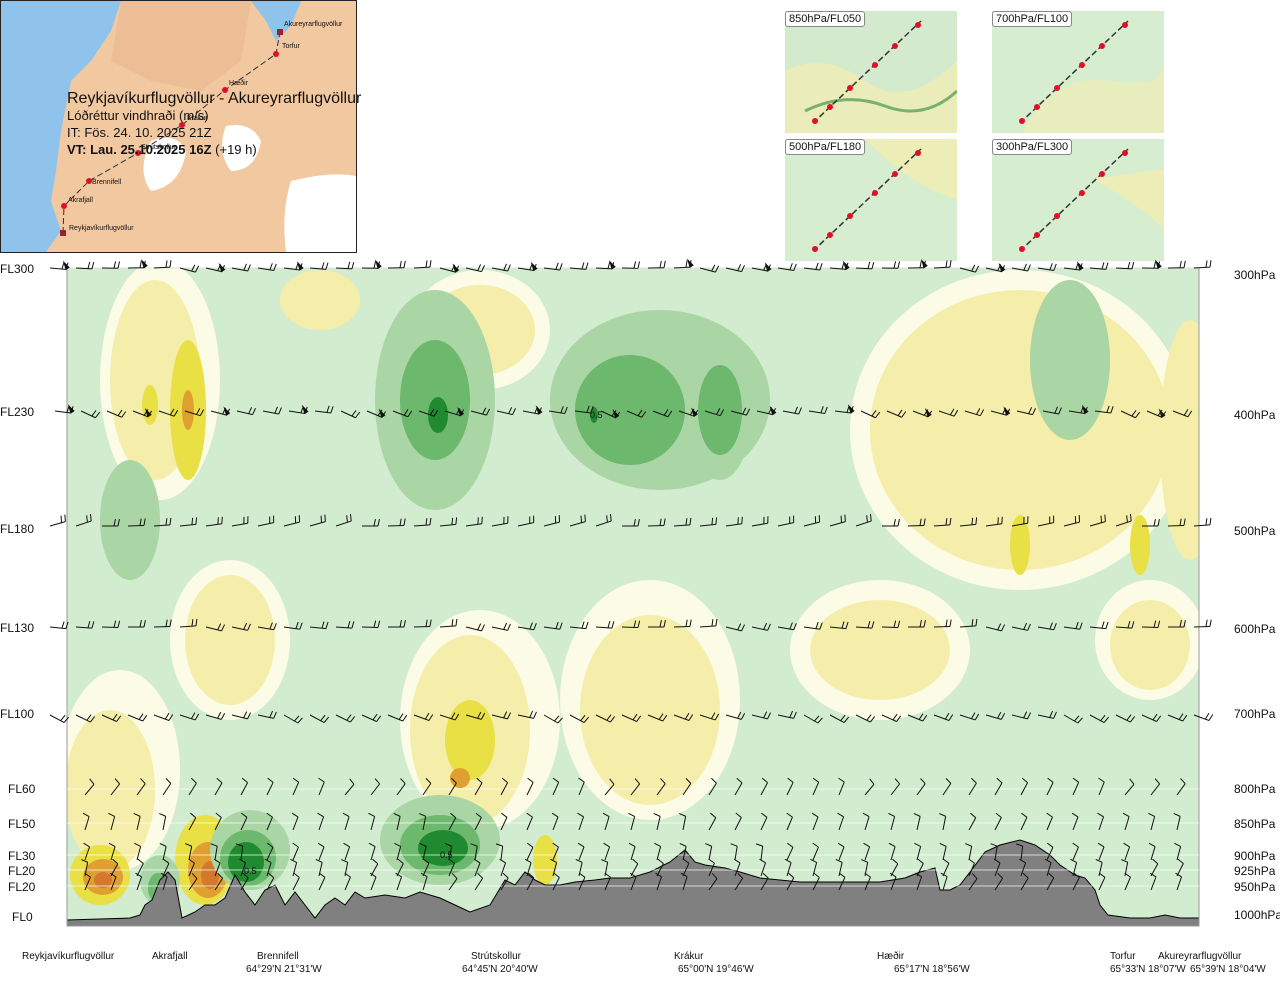  I want to click on contour-label-1: 0.5, so click(250, 871).